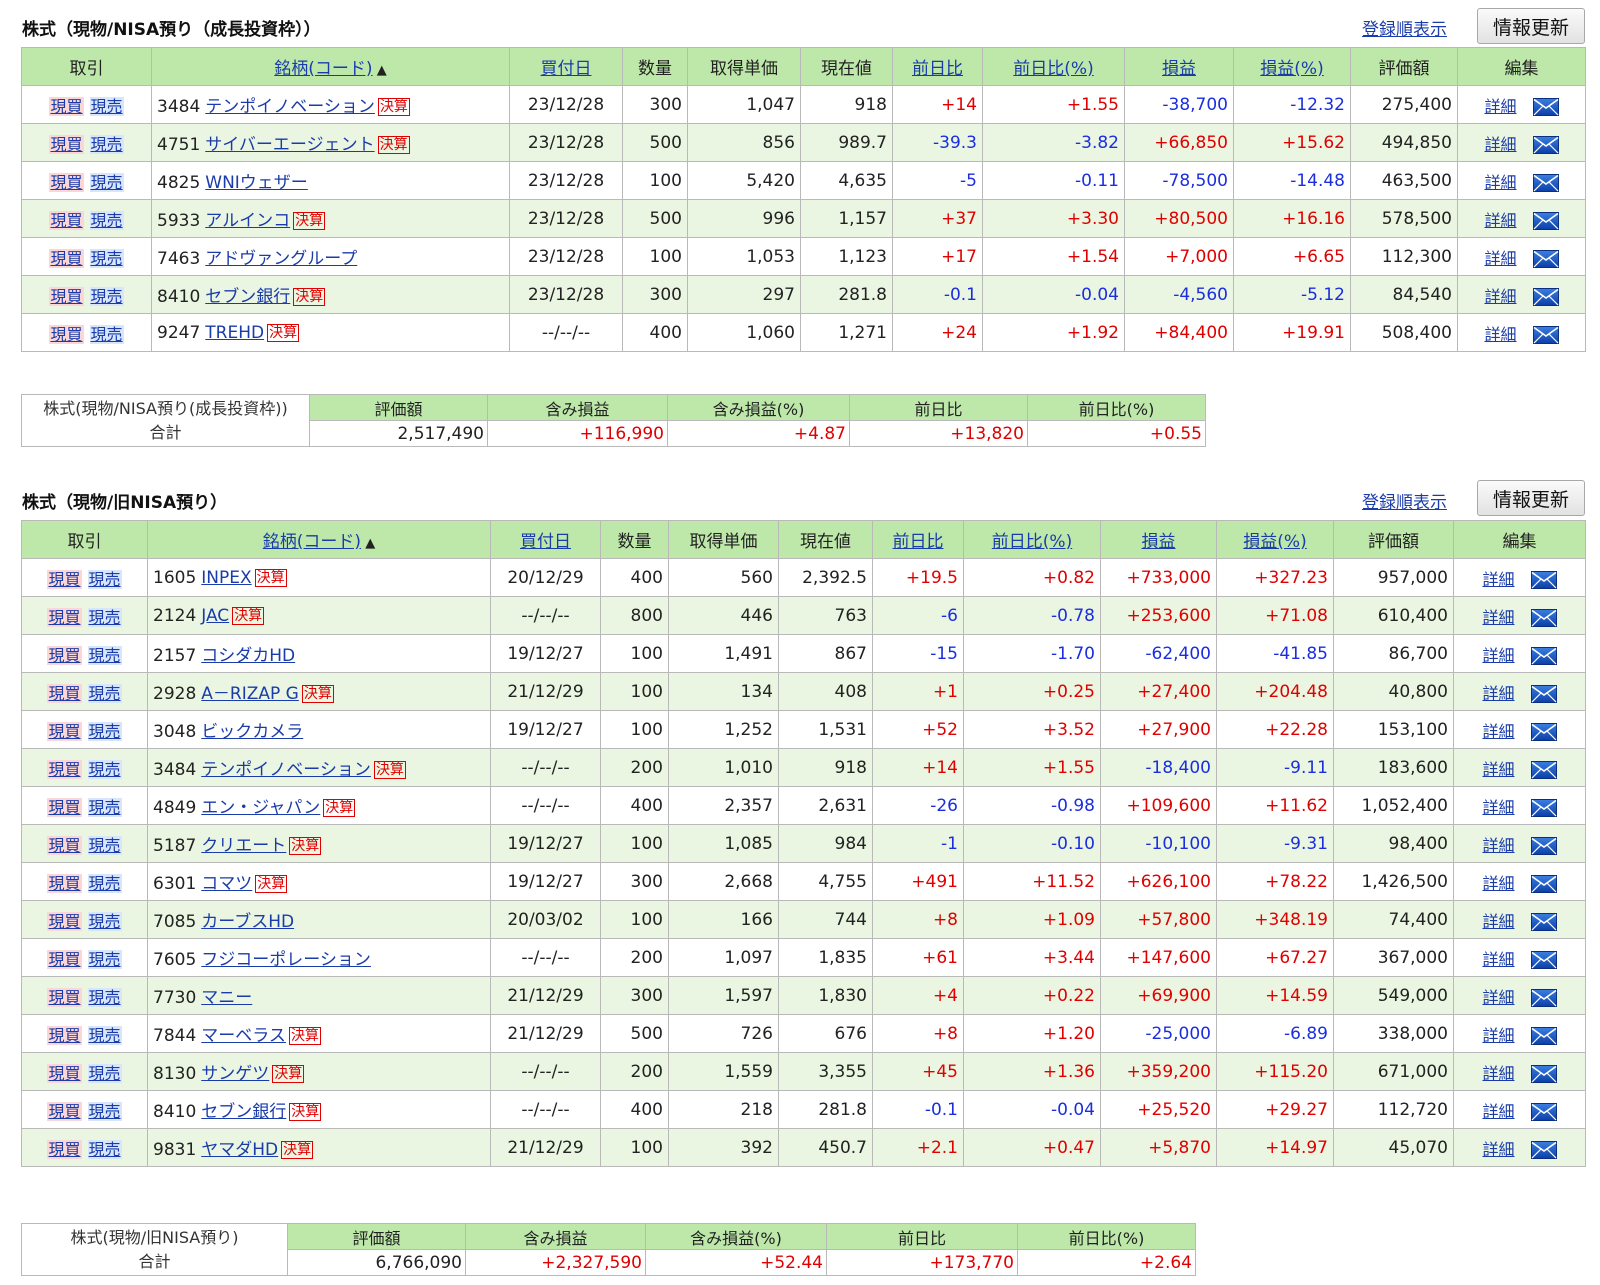 This screenshot has width=1600, height=1285. Describe the element at coordinates (235, 332) in the screenshot. I see `stock-name-link: TREHD` at that location.